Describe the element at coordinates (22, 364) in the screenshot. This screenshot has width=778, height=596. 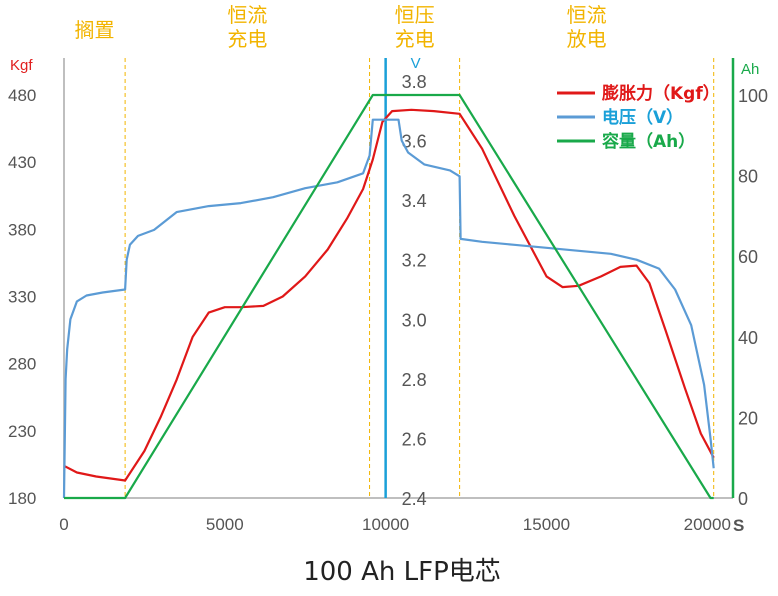
I see `force-tick-label: 280` at that location.